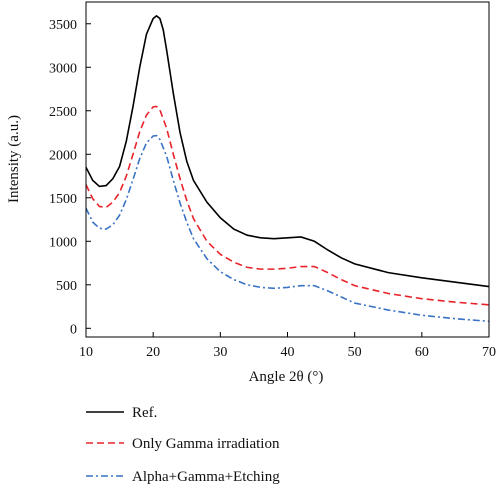 The image size is (500, 491). What do you see at coordinates (220, 352) in the screenshot?
I see `x-tick-label: 30` at bounding box center [220, 352].